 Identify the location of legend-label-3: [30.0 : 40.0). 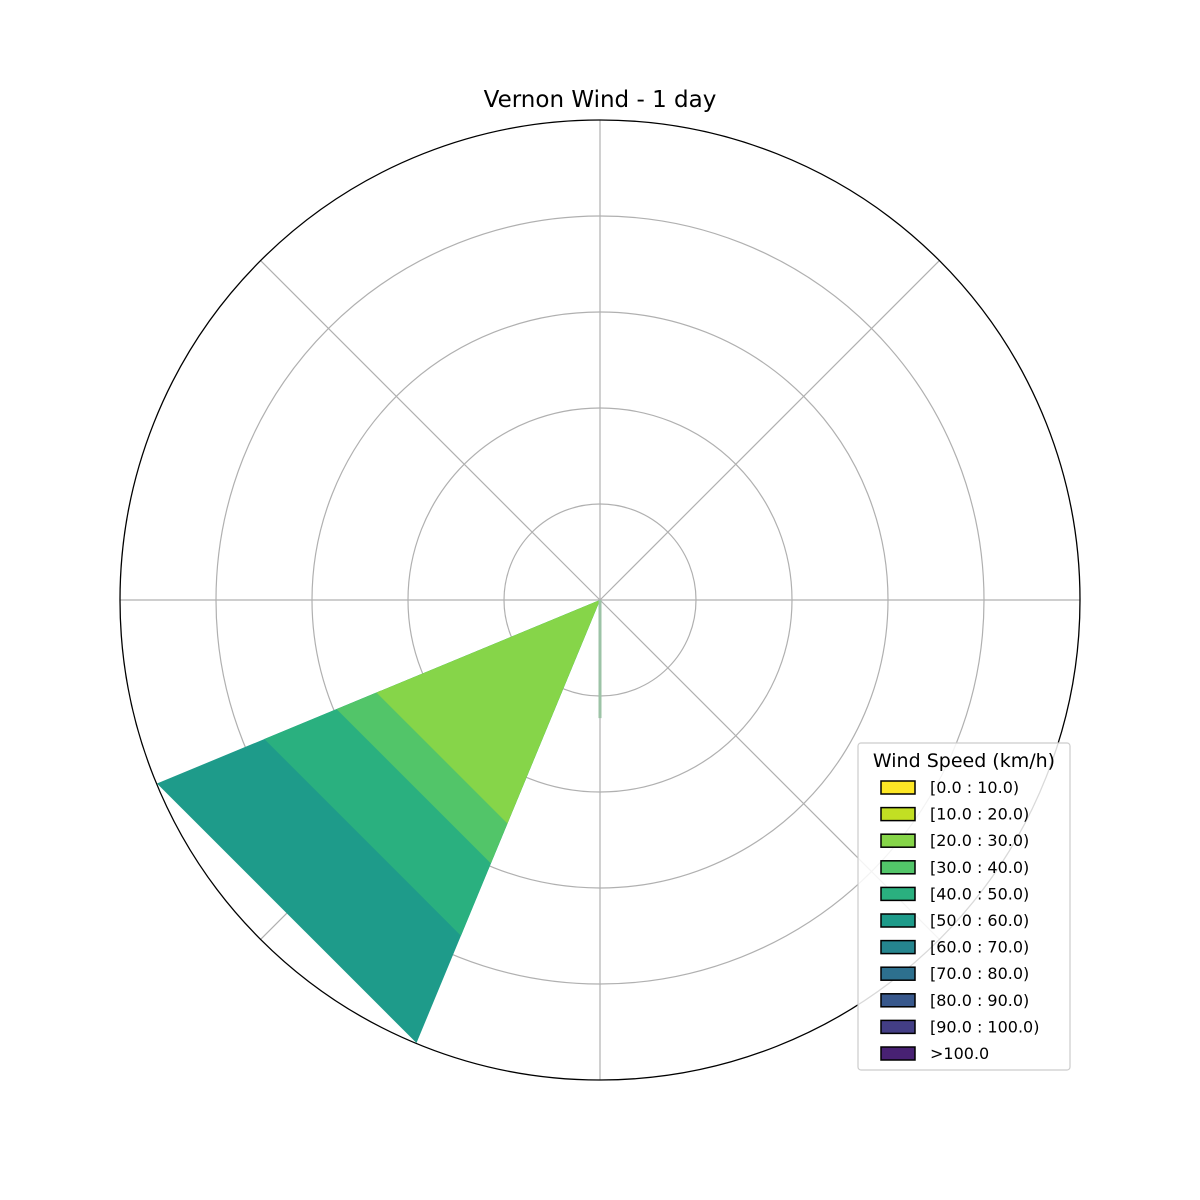
(979, 867).